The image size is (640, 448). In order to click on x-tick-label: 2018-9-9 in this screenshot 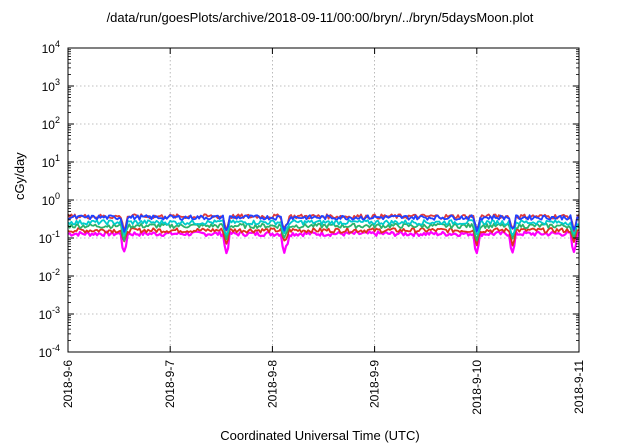, I will do `click(375, 384)`.